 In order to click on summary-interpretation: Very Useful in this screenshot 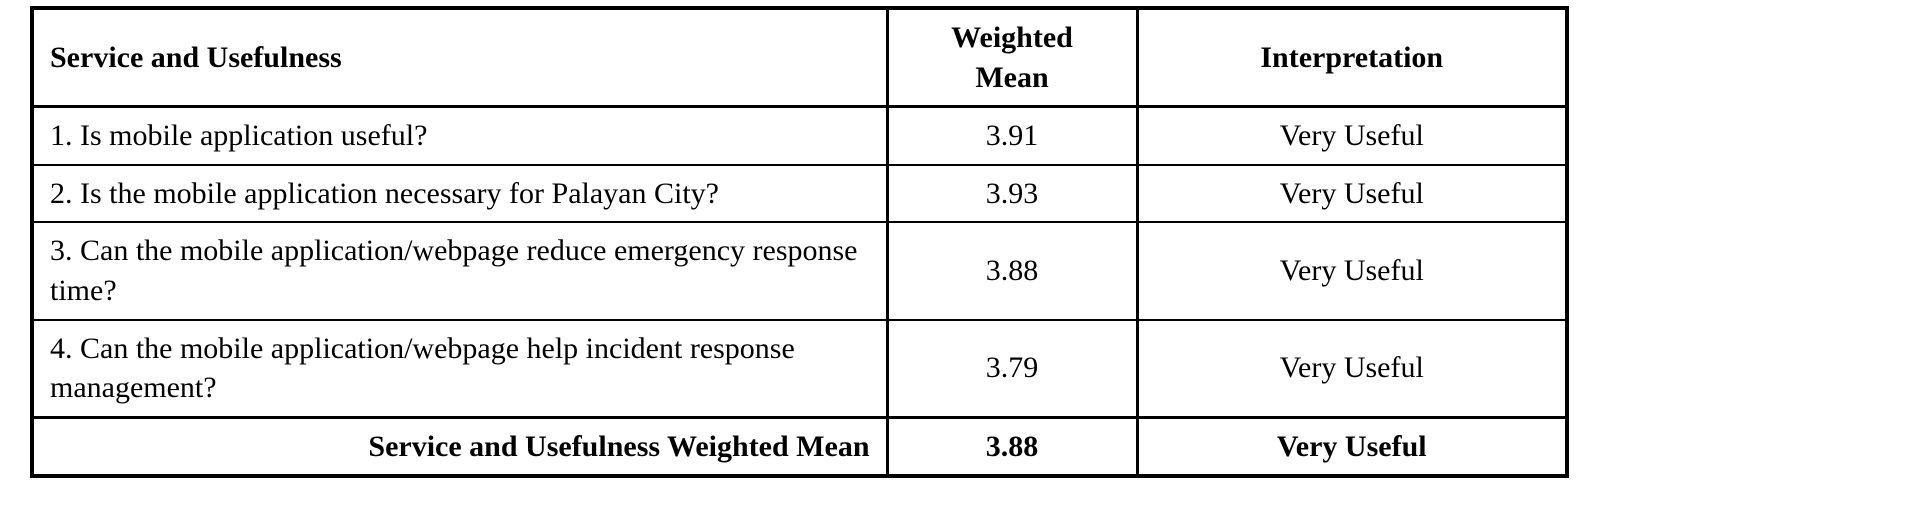, I will do `click(1352, 446)`.